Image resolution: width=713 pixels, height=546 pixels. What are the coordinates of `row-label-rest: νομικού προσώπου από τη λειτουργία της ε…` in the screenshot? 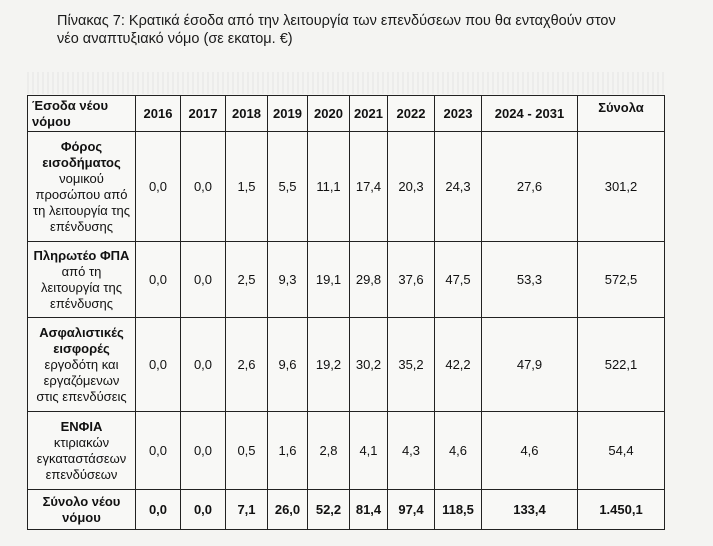 It's located at (81, 202).